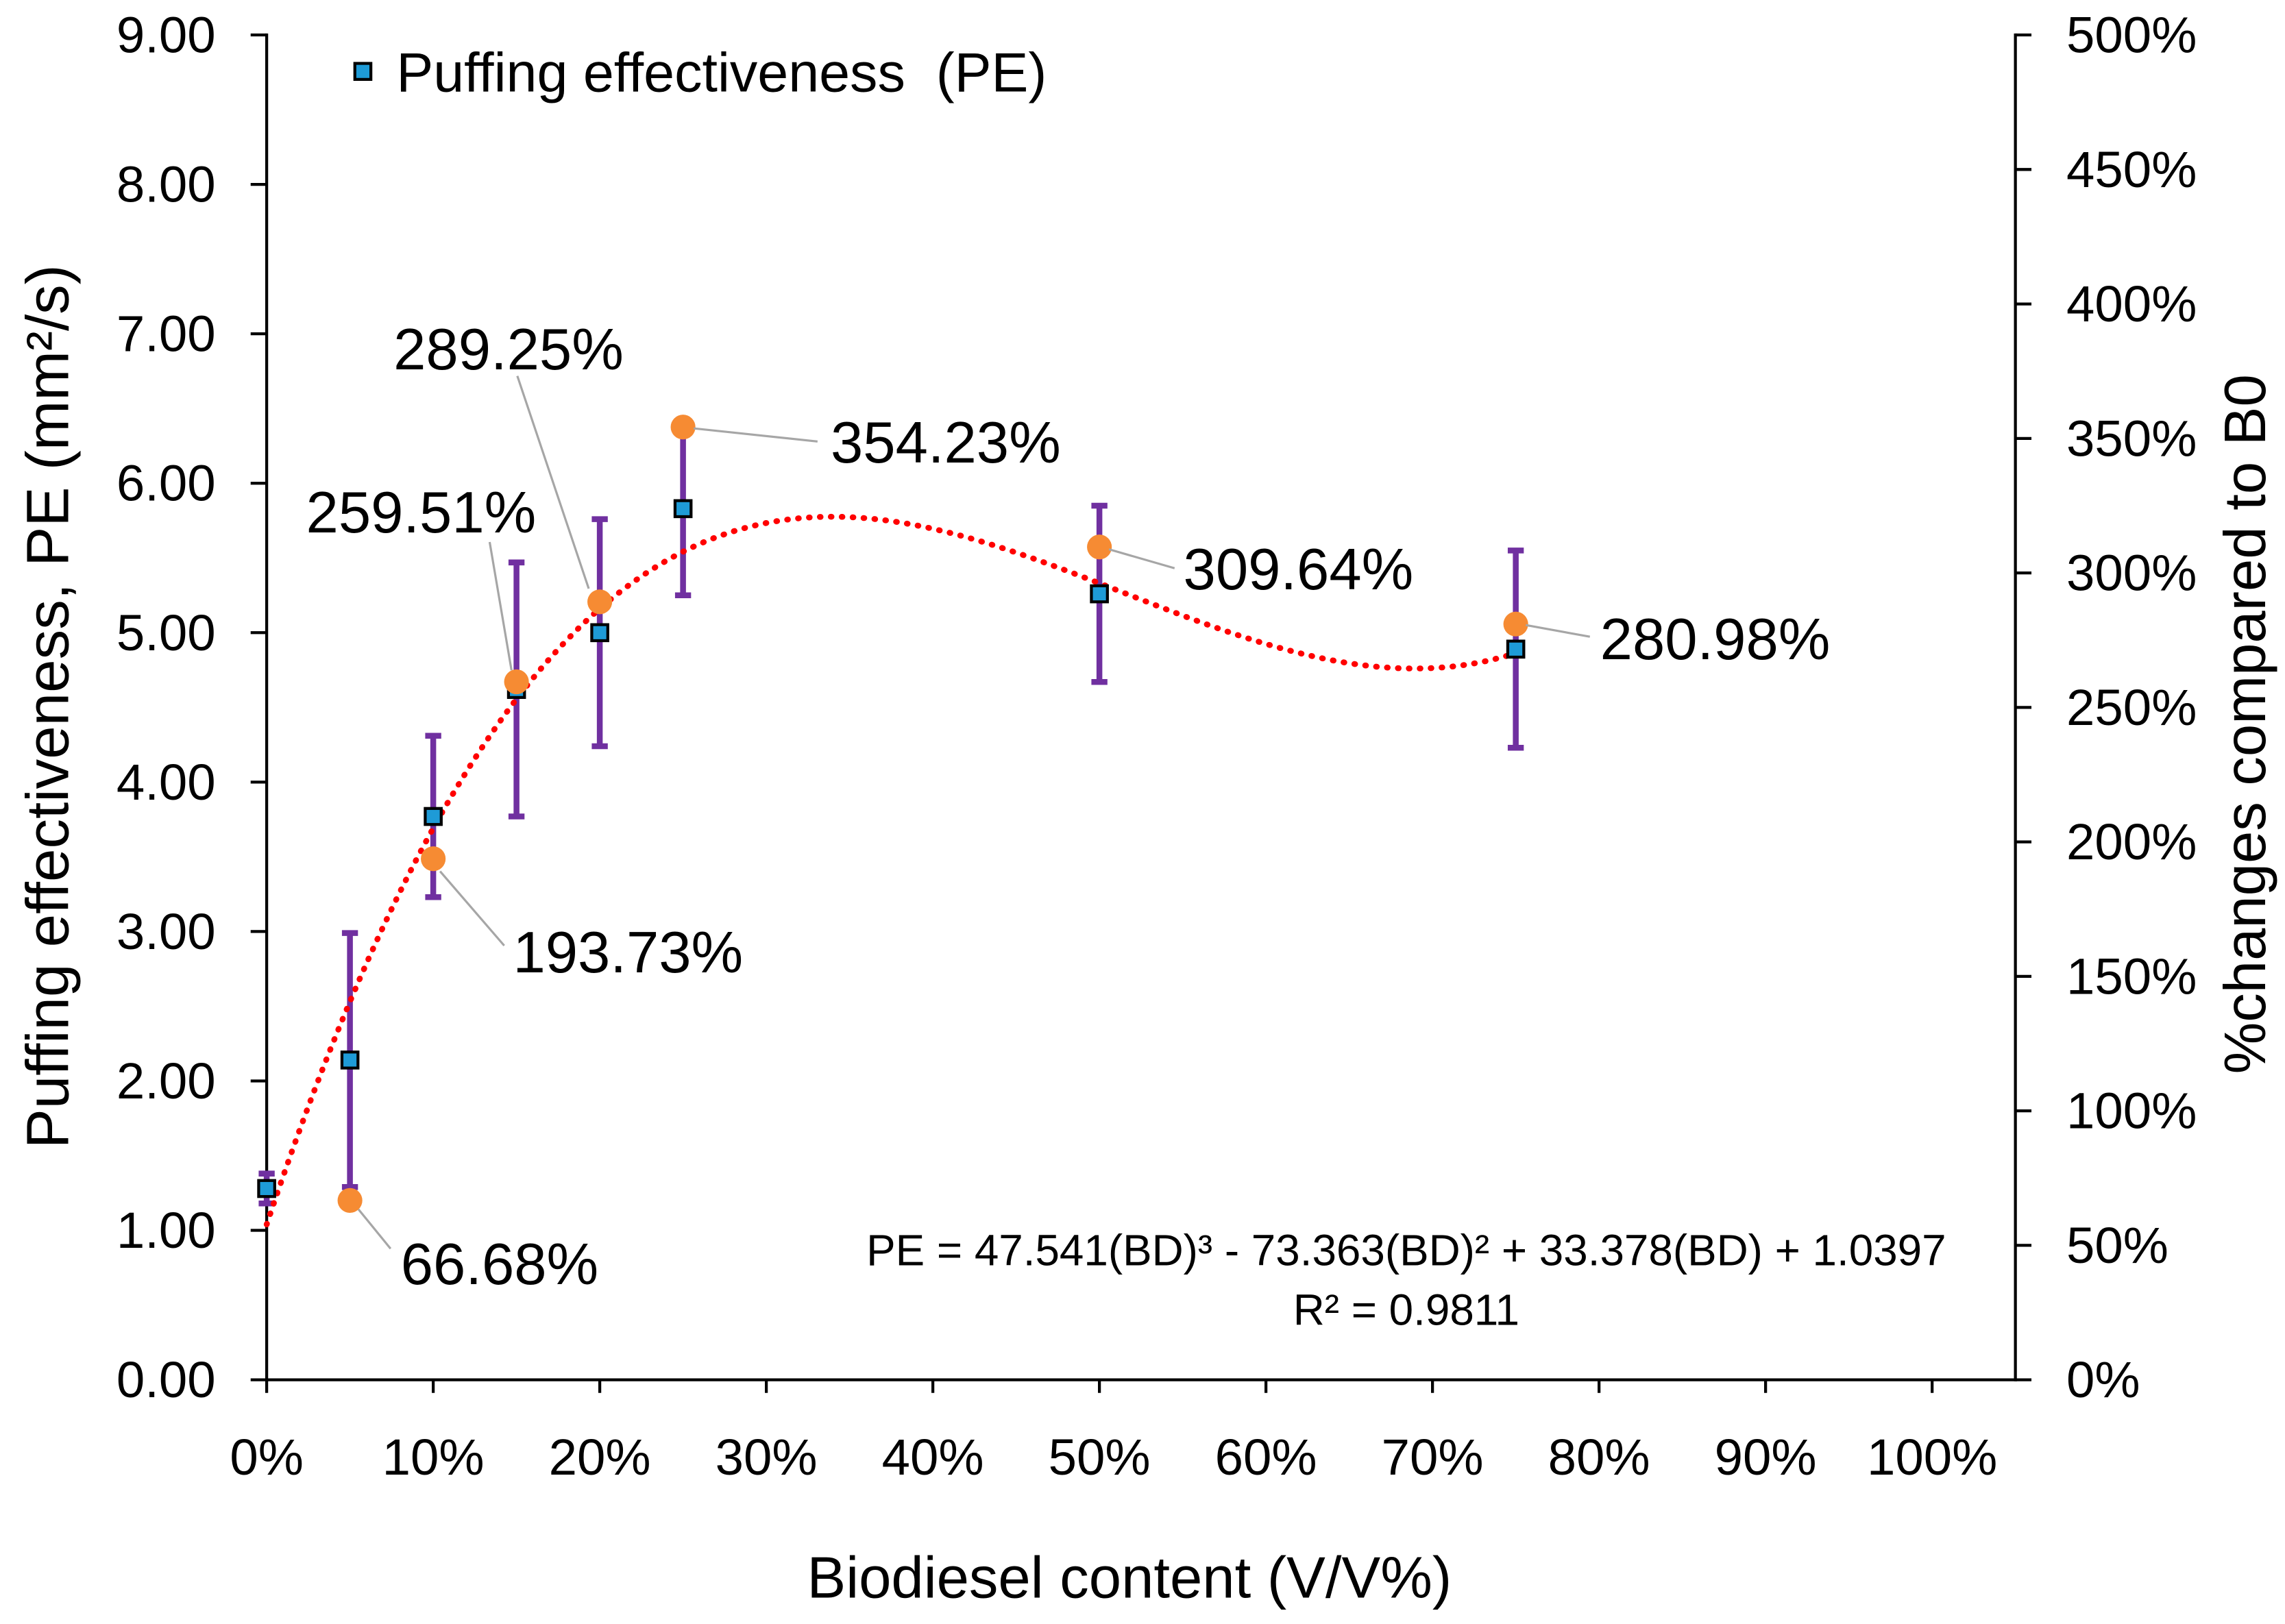 Image resolution: width=2285 pixels, height=1624 pixels. Describe the element at coordinates (421, 512) in the screenshot. I see `change-data-label: 259.51%` at that location.